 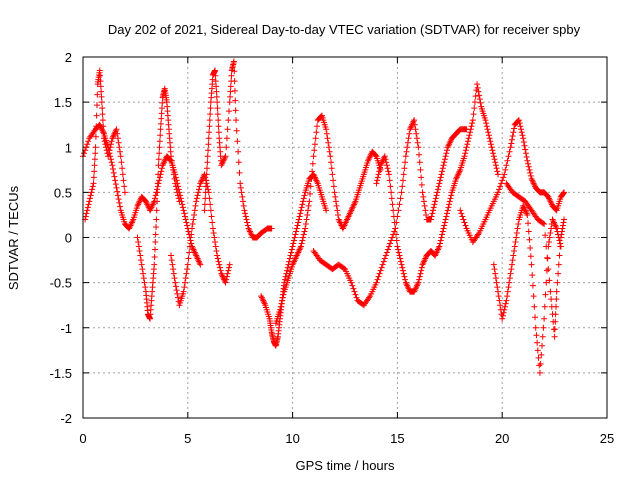 What do you see at coordinates (238, 149) in the screenshot?
I see `series-sat-e` at bounding box center [238, 149].